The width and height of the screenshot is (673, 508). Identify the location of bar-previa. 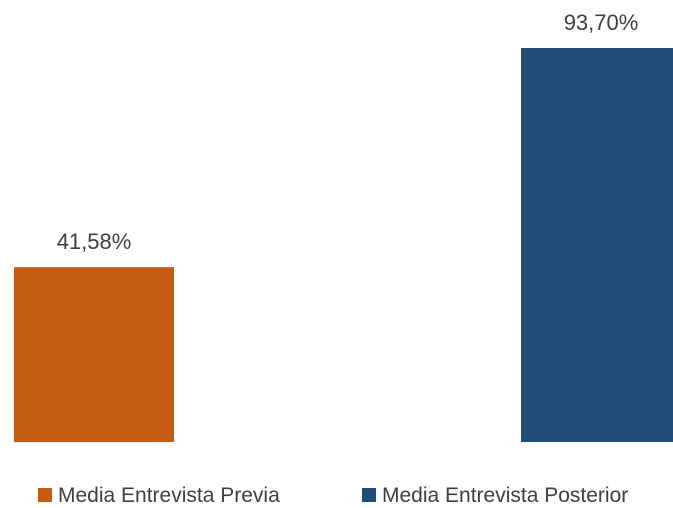
(94, 354).